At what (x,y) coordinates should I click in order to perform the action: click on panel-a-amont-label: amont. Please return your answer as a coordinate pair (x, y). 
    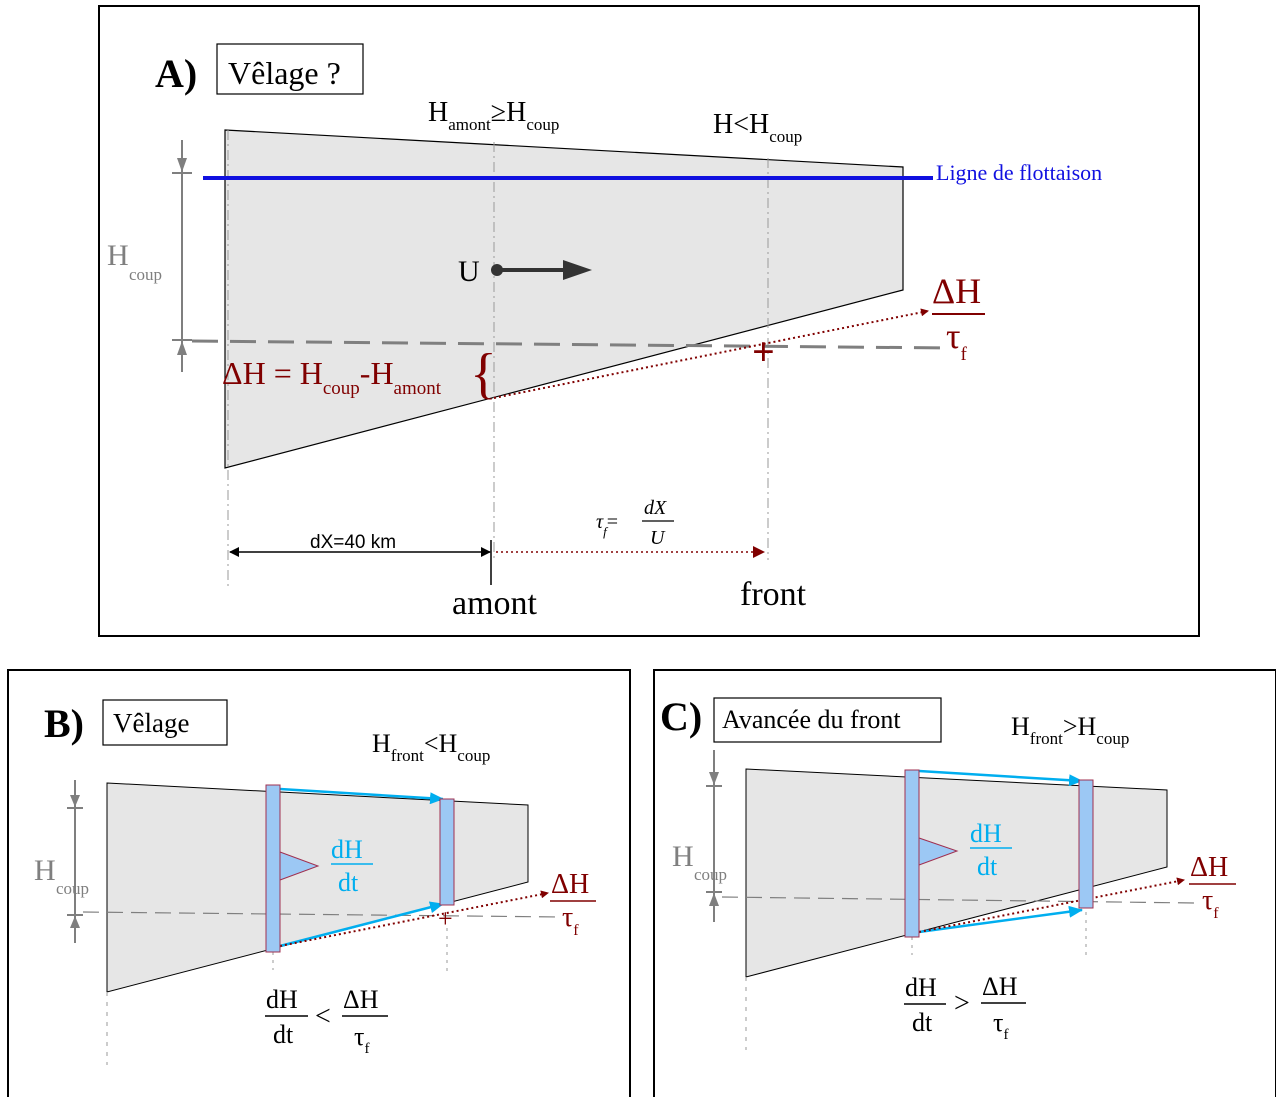
    Looking at the image, I should click on (495, 603).